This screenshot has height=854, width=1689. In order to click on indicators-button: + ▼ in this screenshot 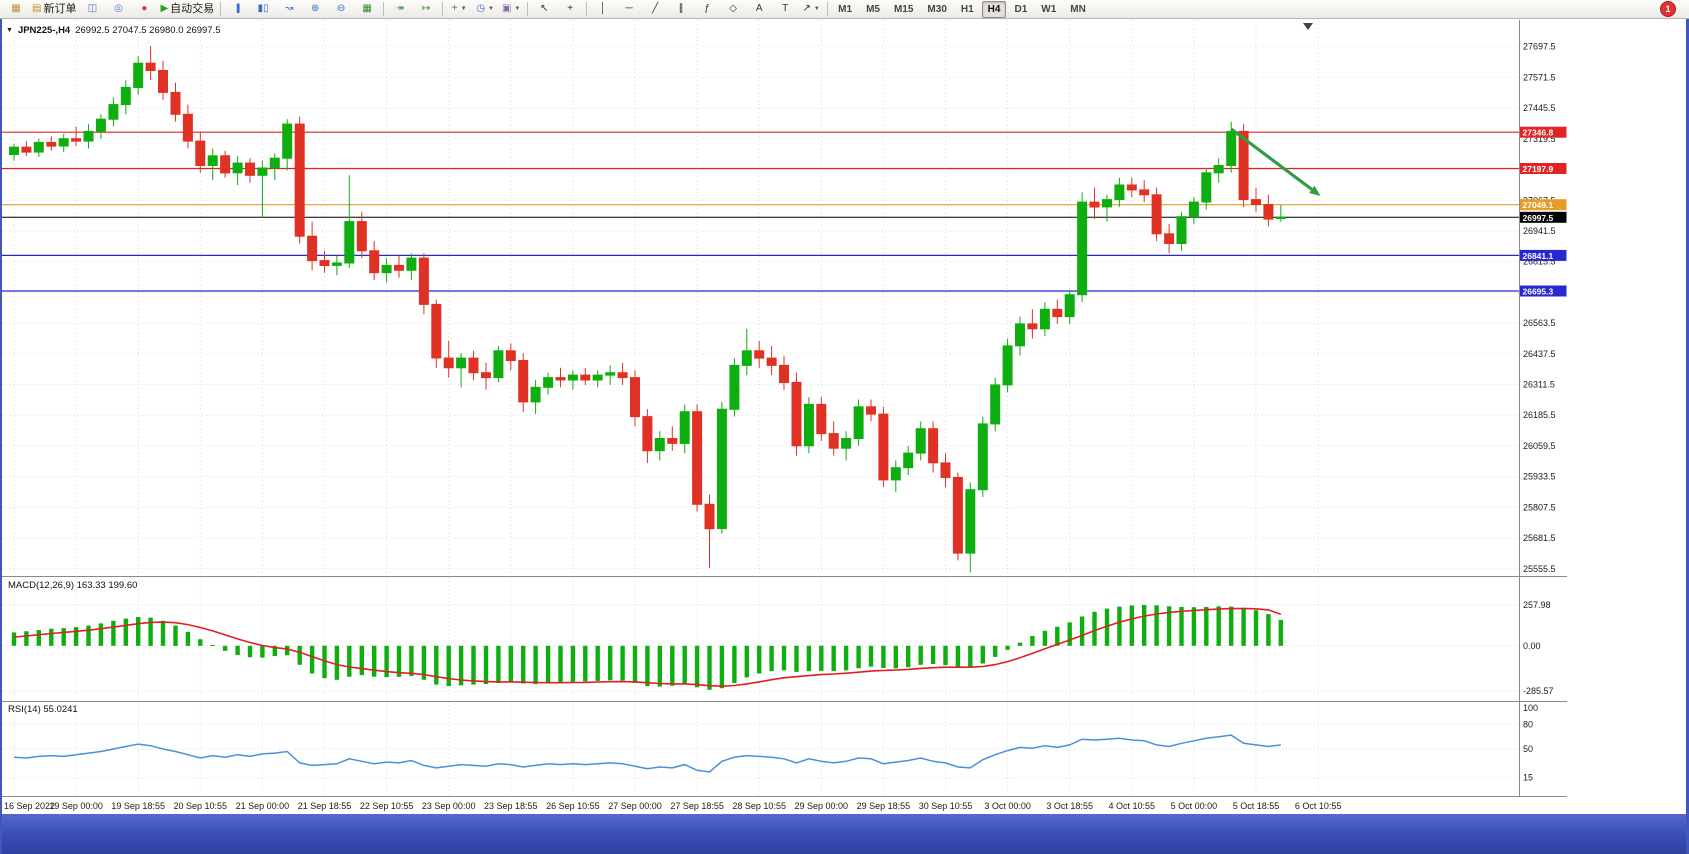, I will do `click(459, 9)`.